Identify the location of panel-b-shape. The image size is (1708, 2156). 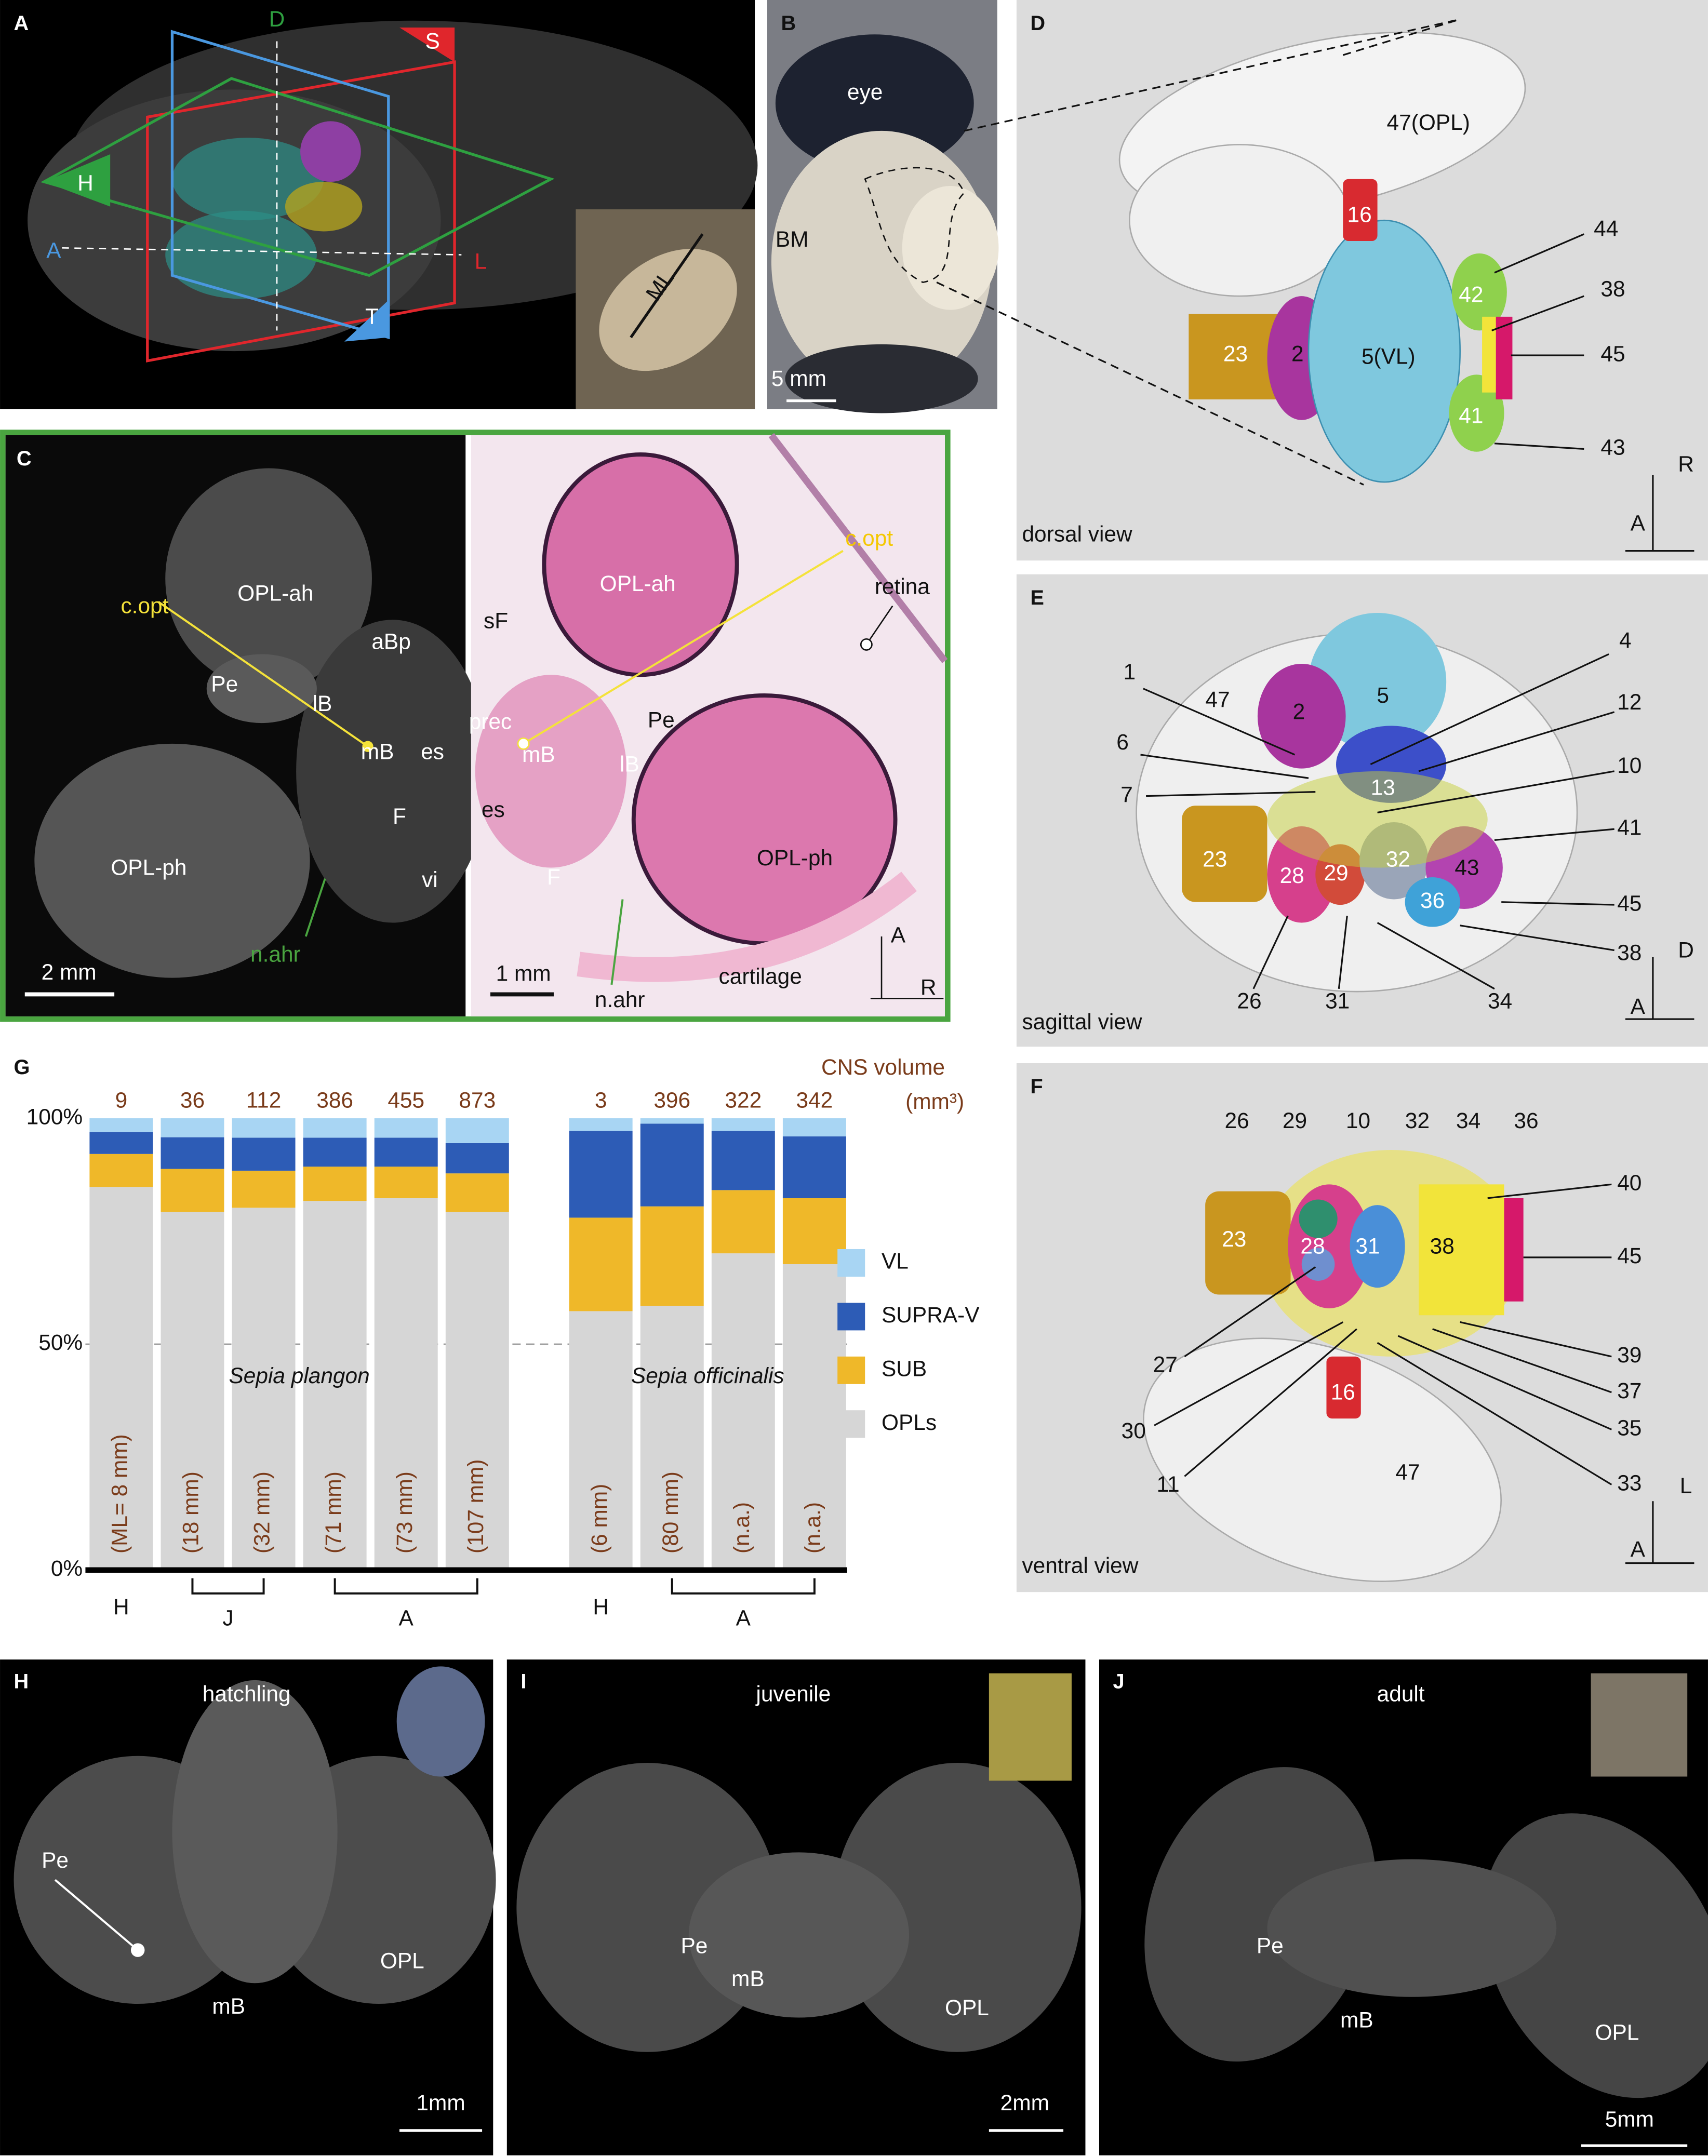
(874, 103).